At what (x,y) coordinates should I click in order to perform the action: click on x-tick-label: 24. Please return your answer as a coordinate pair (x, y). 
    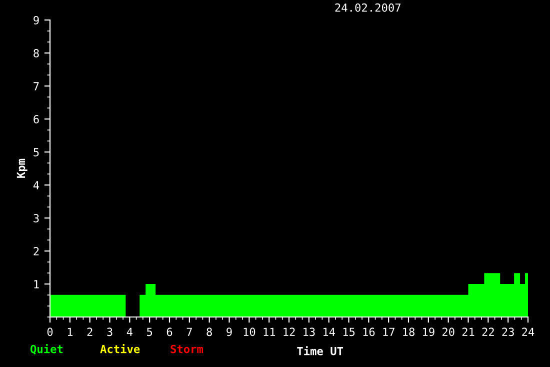
    Looking at the image, I should click on (528, 332).